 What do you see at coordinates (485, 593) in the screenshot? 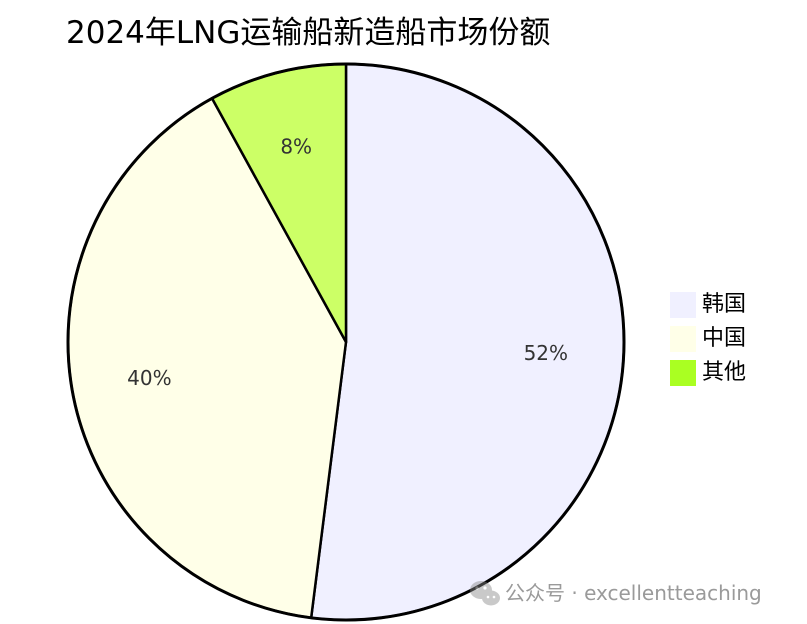
I see `wechat-icon` at bounding box center [485, 593].